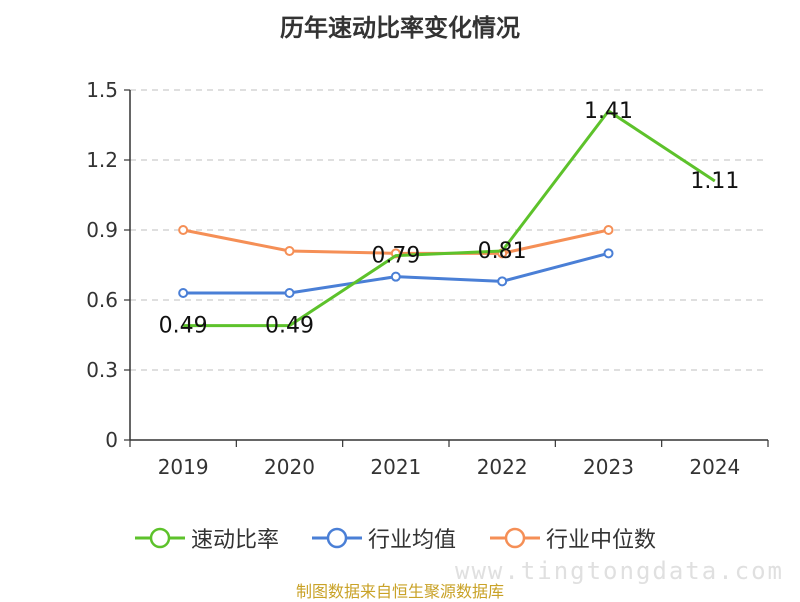 The image size is (800, 602). What do you see at coordinates (502, 467) in the screenshot?
I see `x-tick-label: 2022` at bounding box center [502, 467].